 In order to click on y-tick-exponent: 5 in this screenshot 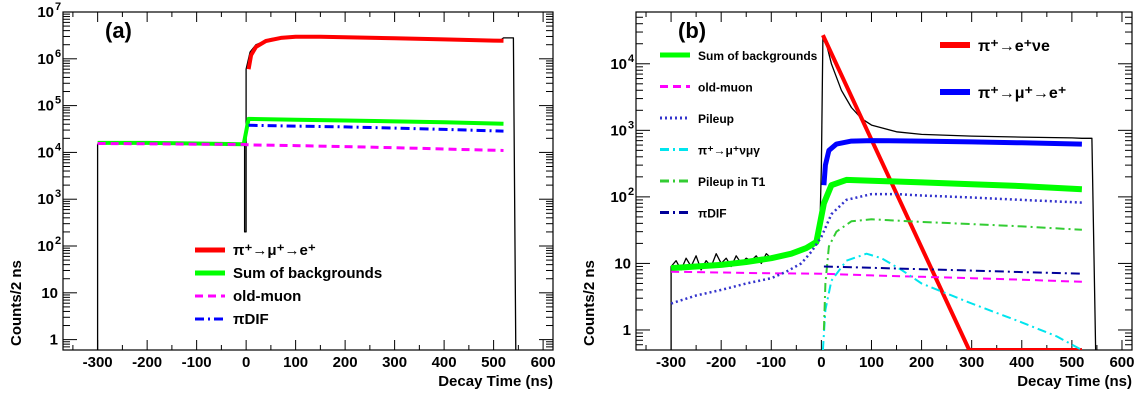, I will do `click(58, 101)`.